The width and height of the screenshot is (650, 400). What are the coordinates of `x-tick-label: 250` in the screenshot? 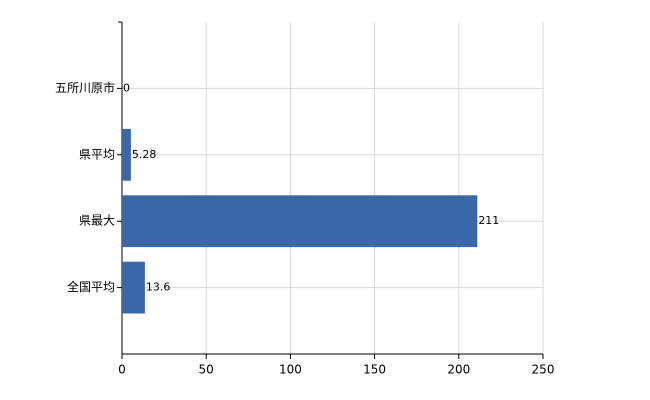 It's located at (543, 370).